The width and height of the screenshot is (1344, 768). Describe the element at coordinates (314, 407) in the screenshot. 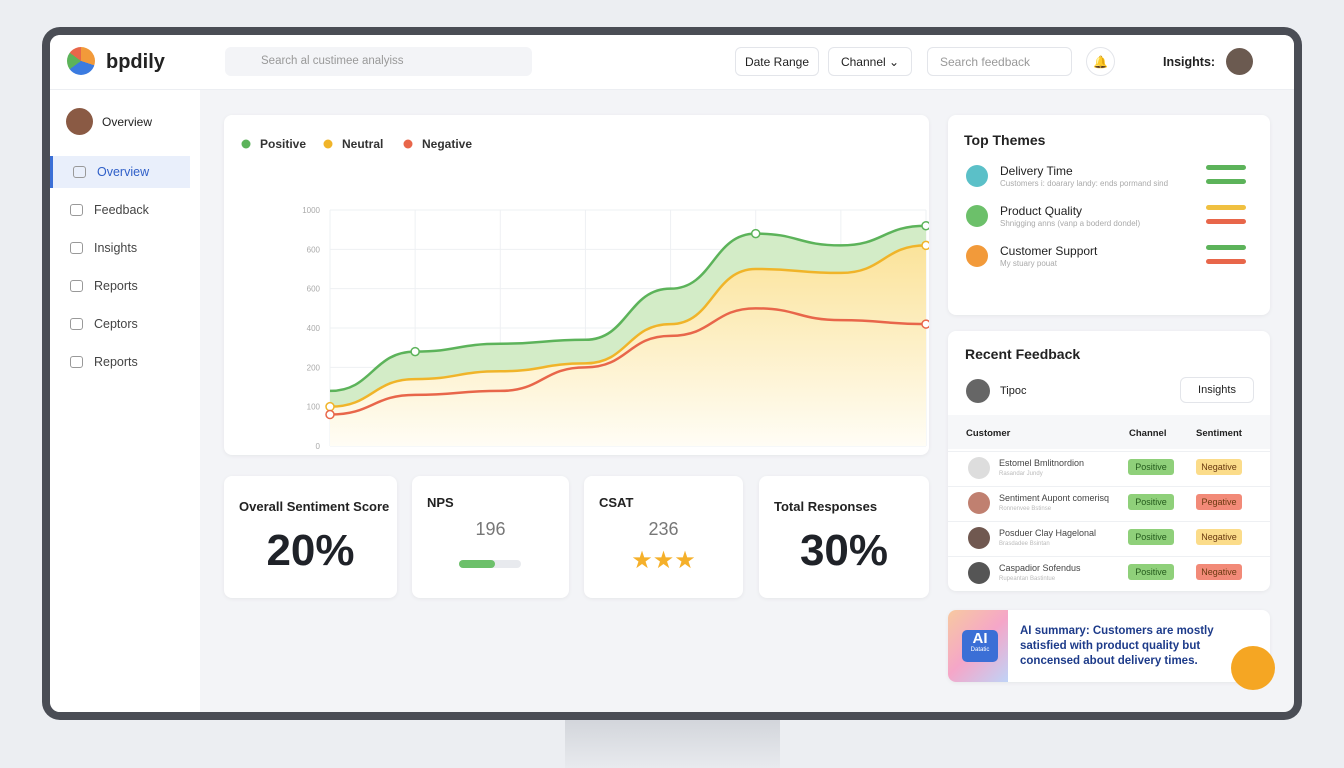

I see `y-tick-label: 100` at that location.